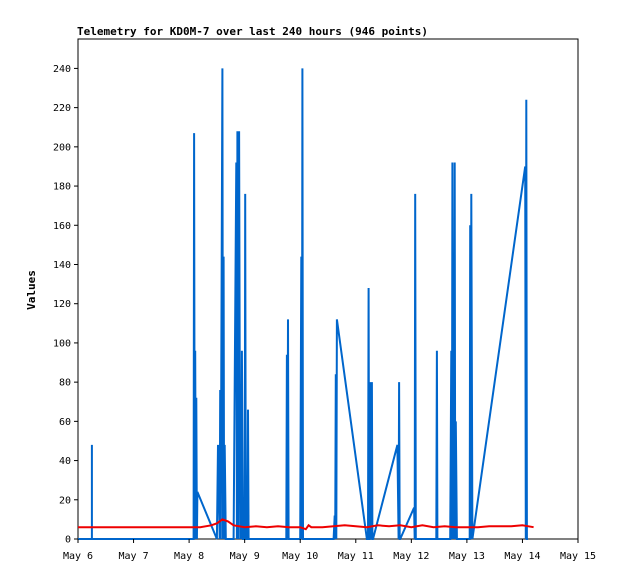 This screenshot has width=618, height=584. I want to click on x-tick-label: May 7, so click(134, 556).